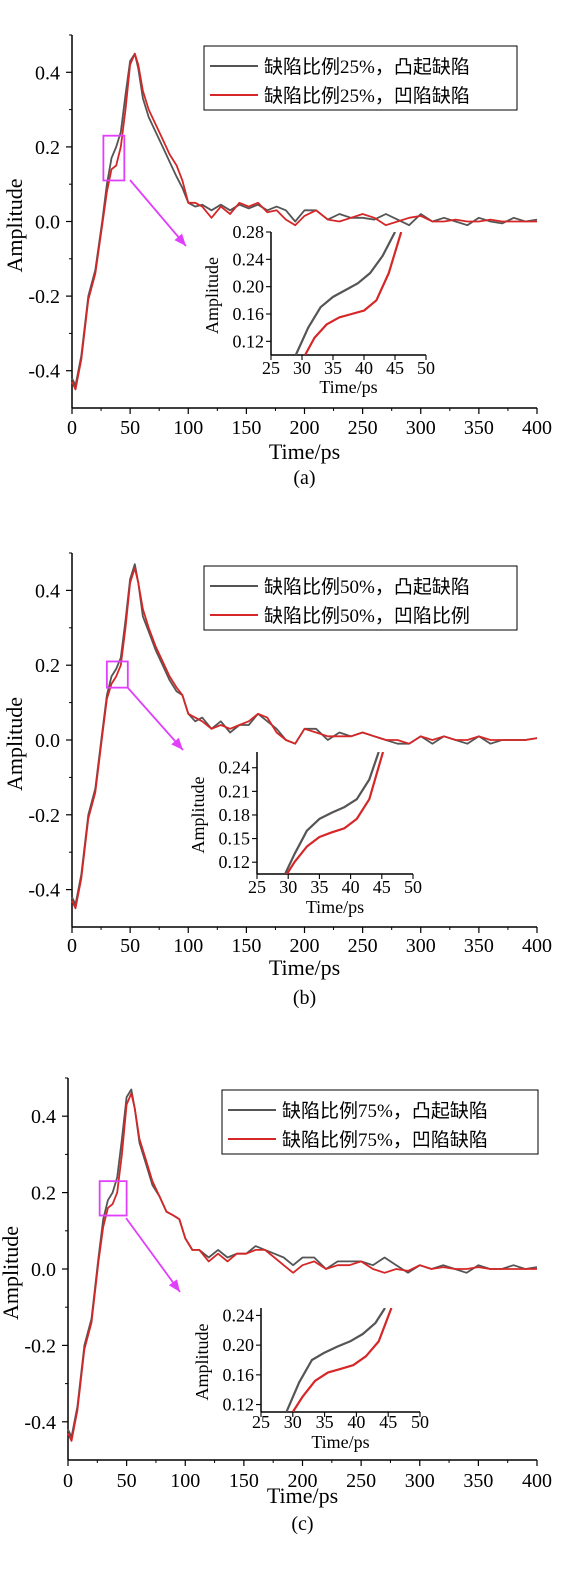 The width and height of the screenshot is (565, 1591). Describe the element at coordinates (367, 67) in the screenshot. I see `legend-label-1: 缺陷比例25%，凸起缺陷` at that location.